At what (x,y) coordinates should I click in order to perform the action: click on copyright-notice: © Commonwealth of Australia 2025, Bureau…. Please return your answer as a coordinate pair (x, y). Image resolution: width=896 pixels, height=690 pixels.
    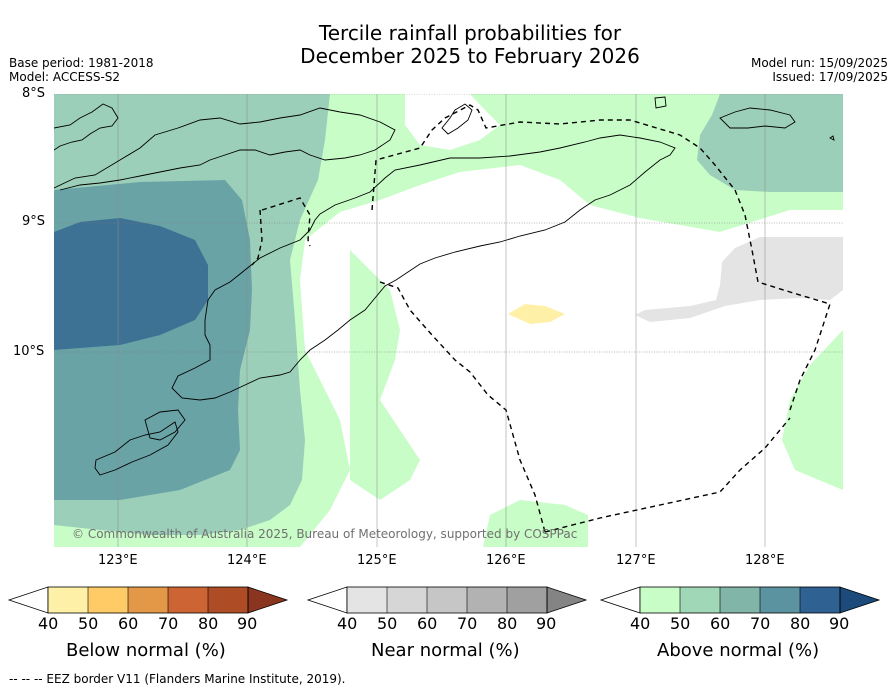
    Looking at the image, I should click on (324, 534).